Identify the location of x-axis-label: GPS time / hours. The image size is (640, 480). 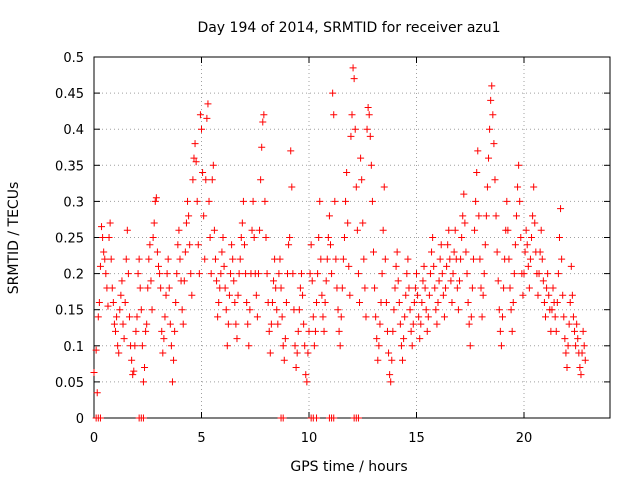
(348, 467).